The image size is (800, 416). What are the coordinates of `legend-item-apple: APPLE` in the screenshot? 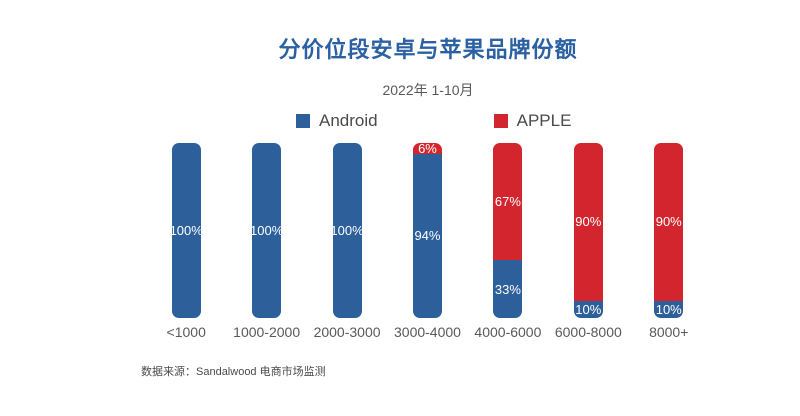 It's located at (532, 121).